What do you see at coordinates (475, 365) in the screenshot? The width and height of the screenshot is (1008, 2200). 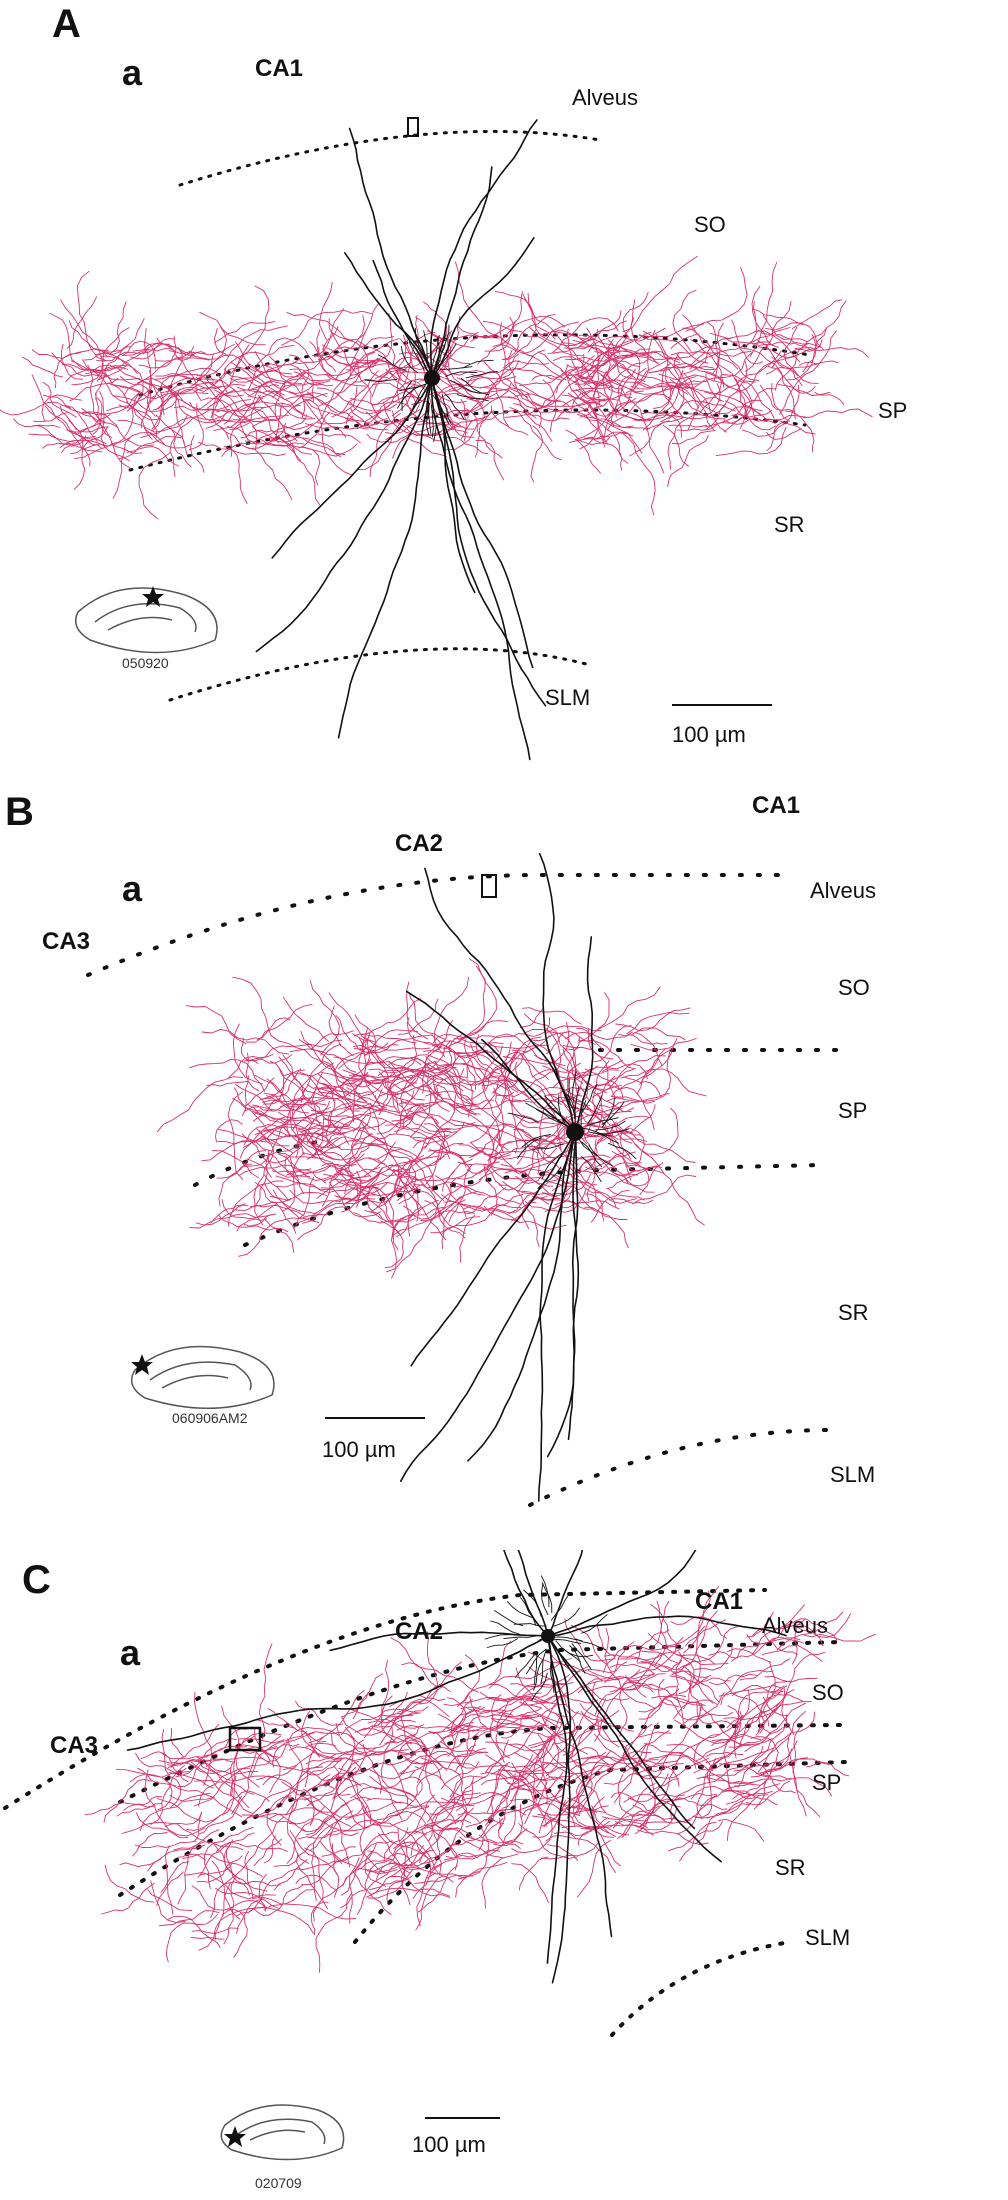 I see `so-sp-boundary` at bounding box center [475, 365].